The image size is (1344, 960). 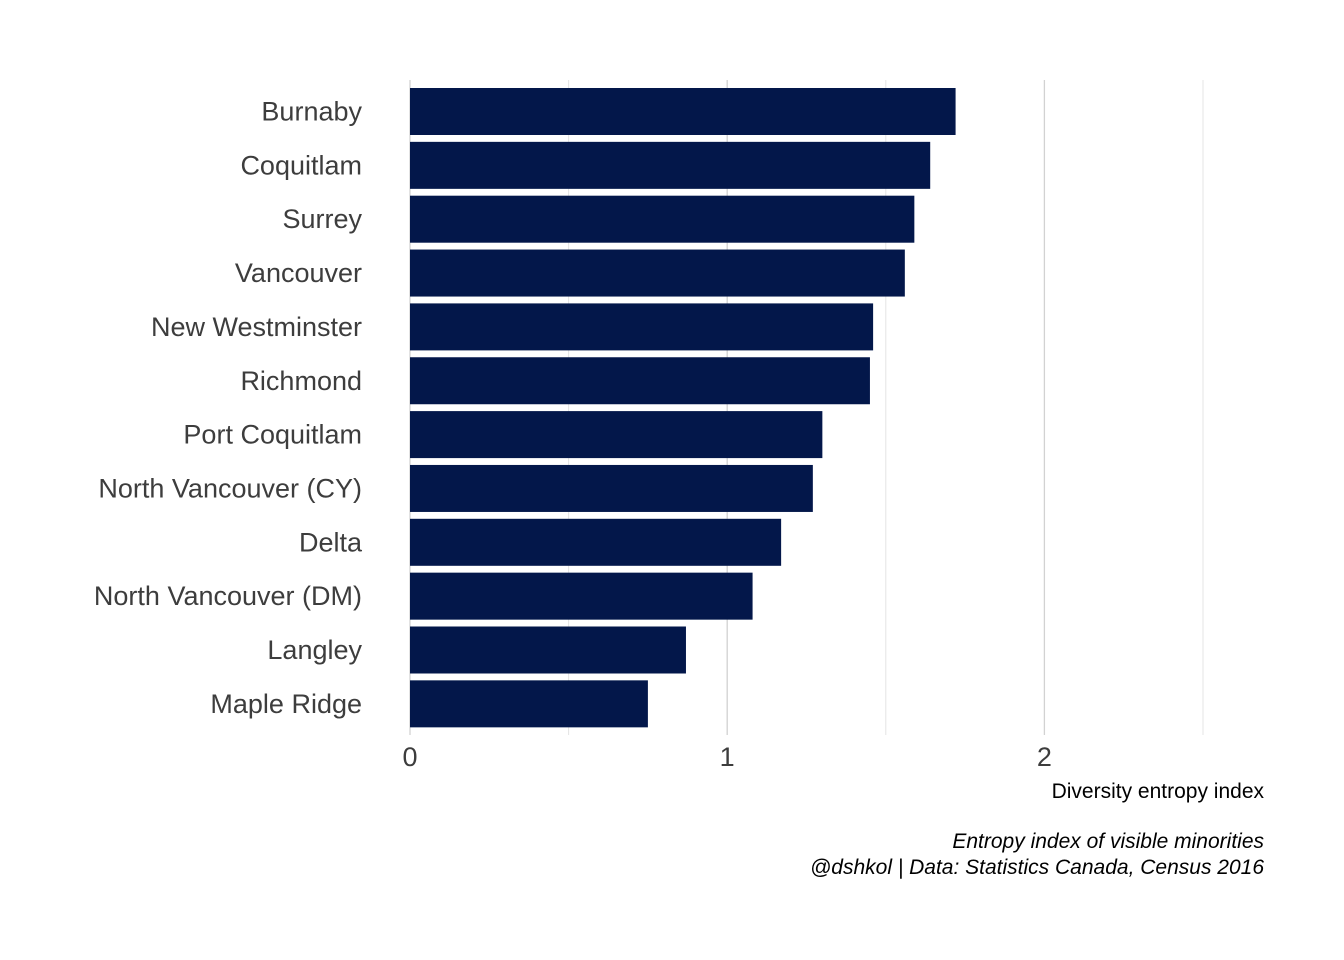 What do you see at coordinates (301, 381) in the screenshot?
I see `category-label: Richmond` at bounding box center [301, 381].